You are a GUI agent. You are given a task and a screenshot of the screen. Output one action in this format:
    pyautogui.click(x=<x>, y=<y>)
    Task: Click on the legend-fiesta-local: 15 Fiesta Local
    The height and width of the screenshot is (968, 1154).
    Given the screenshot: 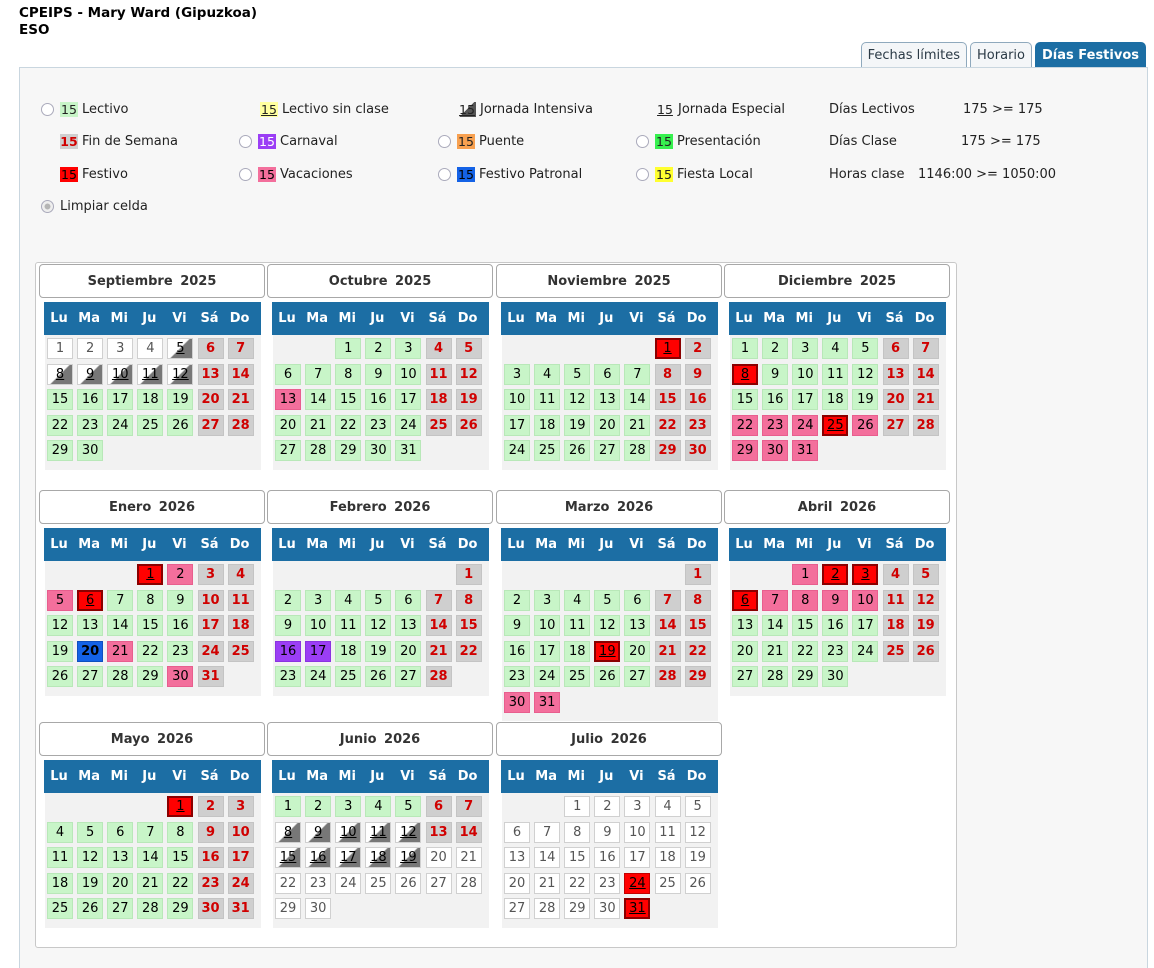 What is the action you would take?
    pyautogui.click(x=694, y=174)
    